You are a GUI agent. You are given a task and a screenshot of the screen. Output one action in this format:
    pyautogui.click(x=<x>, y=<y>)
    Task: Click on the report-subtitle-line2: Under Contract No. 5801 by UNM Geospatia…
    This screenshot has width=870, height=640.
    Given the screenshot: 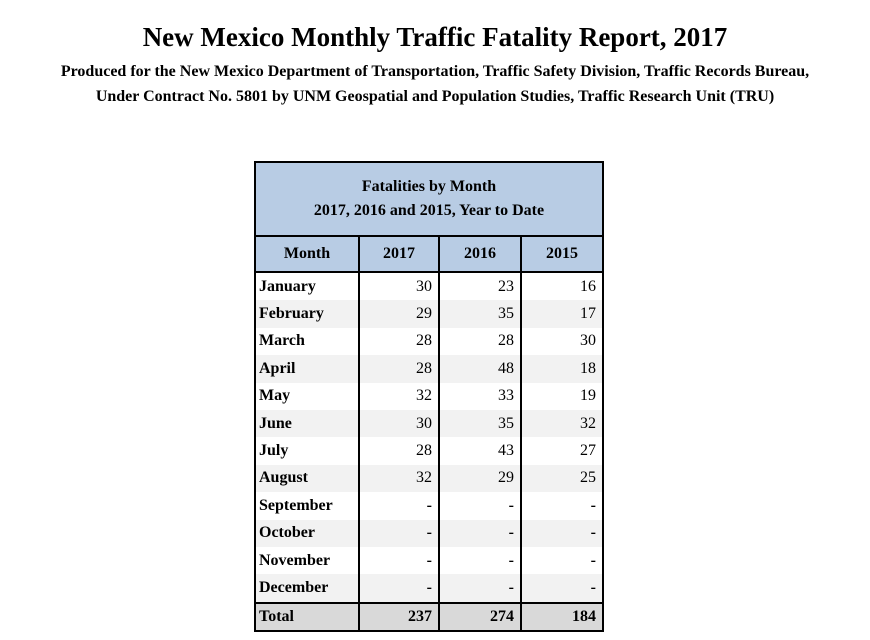 What is the action you would take?
    pyautogui.click(x=435, y=96)
    